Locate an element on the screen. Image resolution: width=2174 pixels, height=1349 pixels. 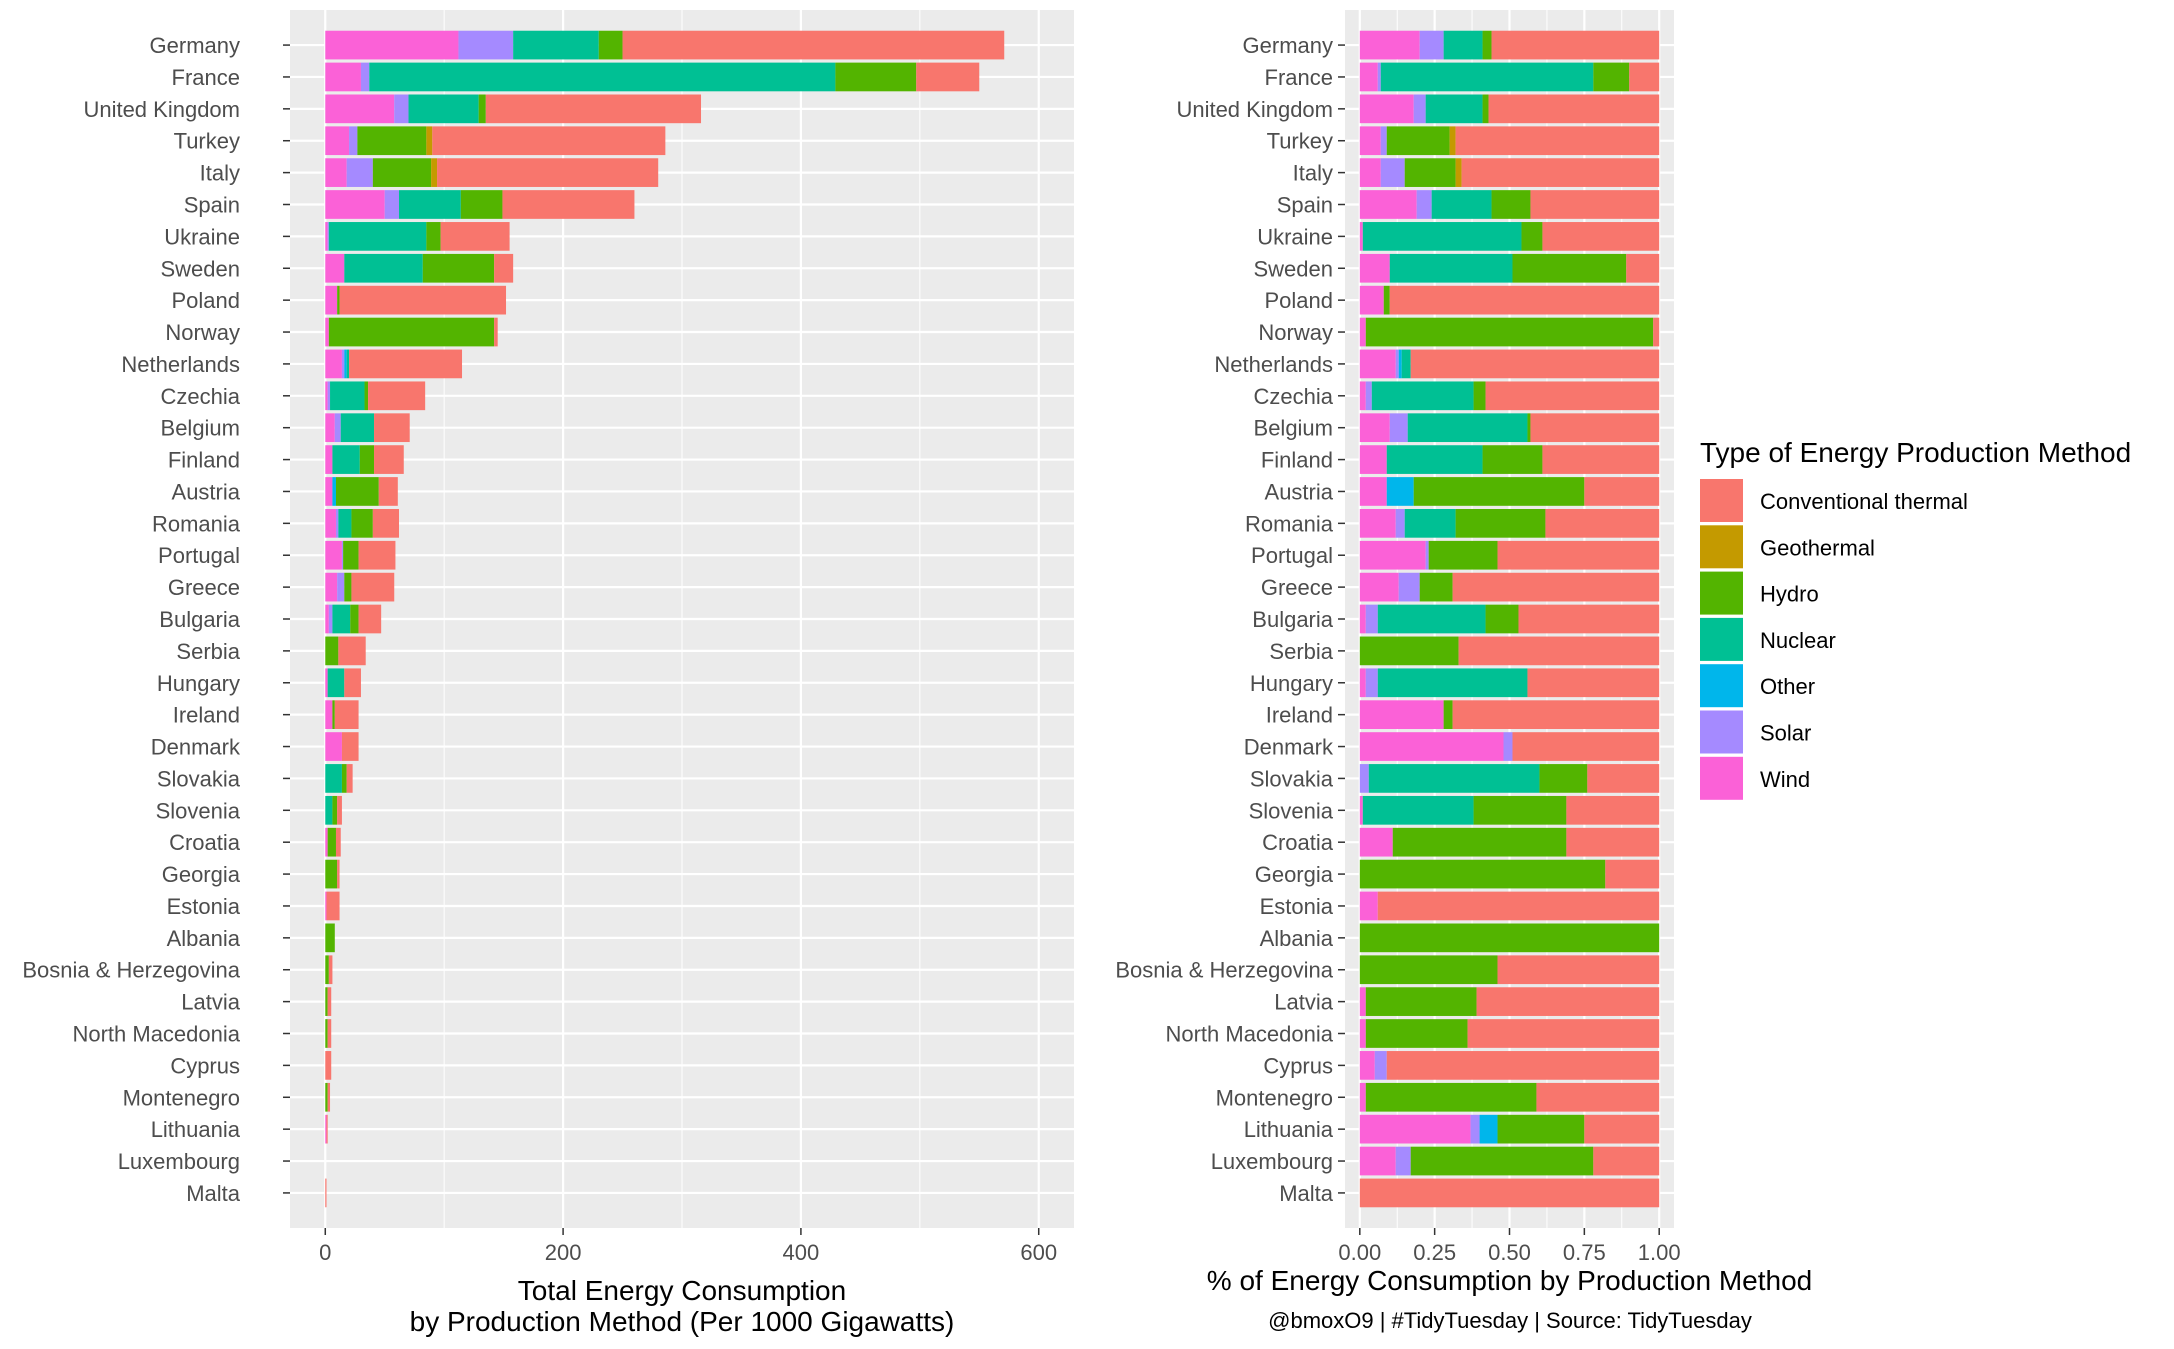
right-bar-romania-solar is located at coordinates (1400, 523).